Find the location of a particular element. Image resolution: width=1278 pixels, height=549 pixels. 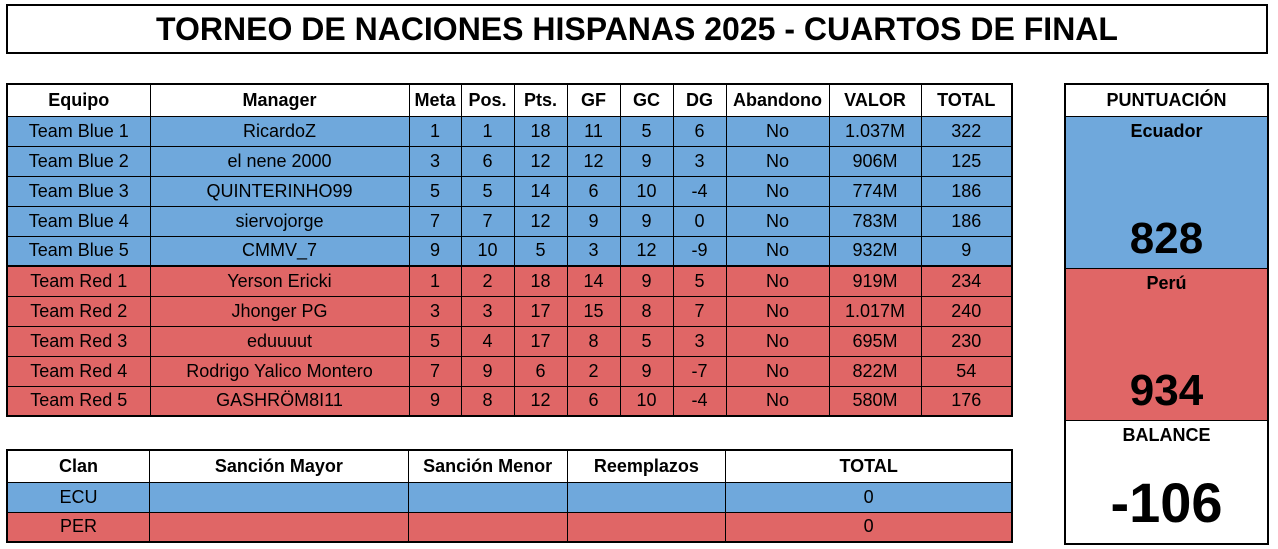

table-cell: 186 is located at coordinates (966, 191).